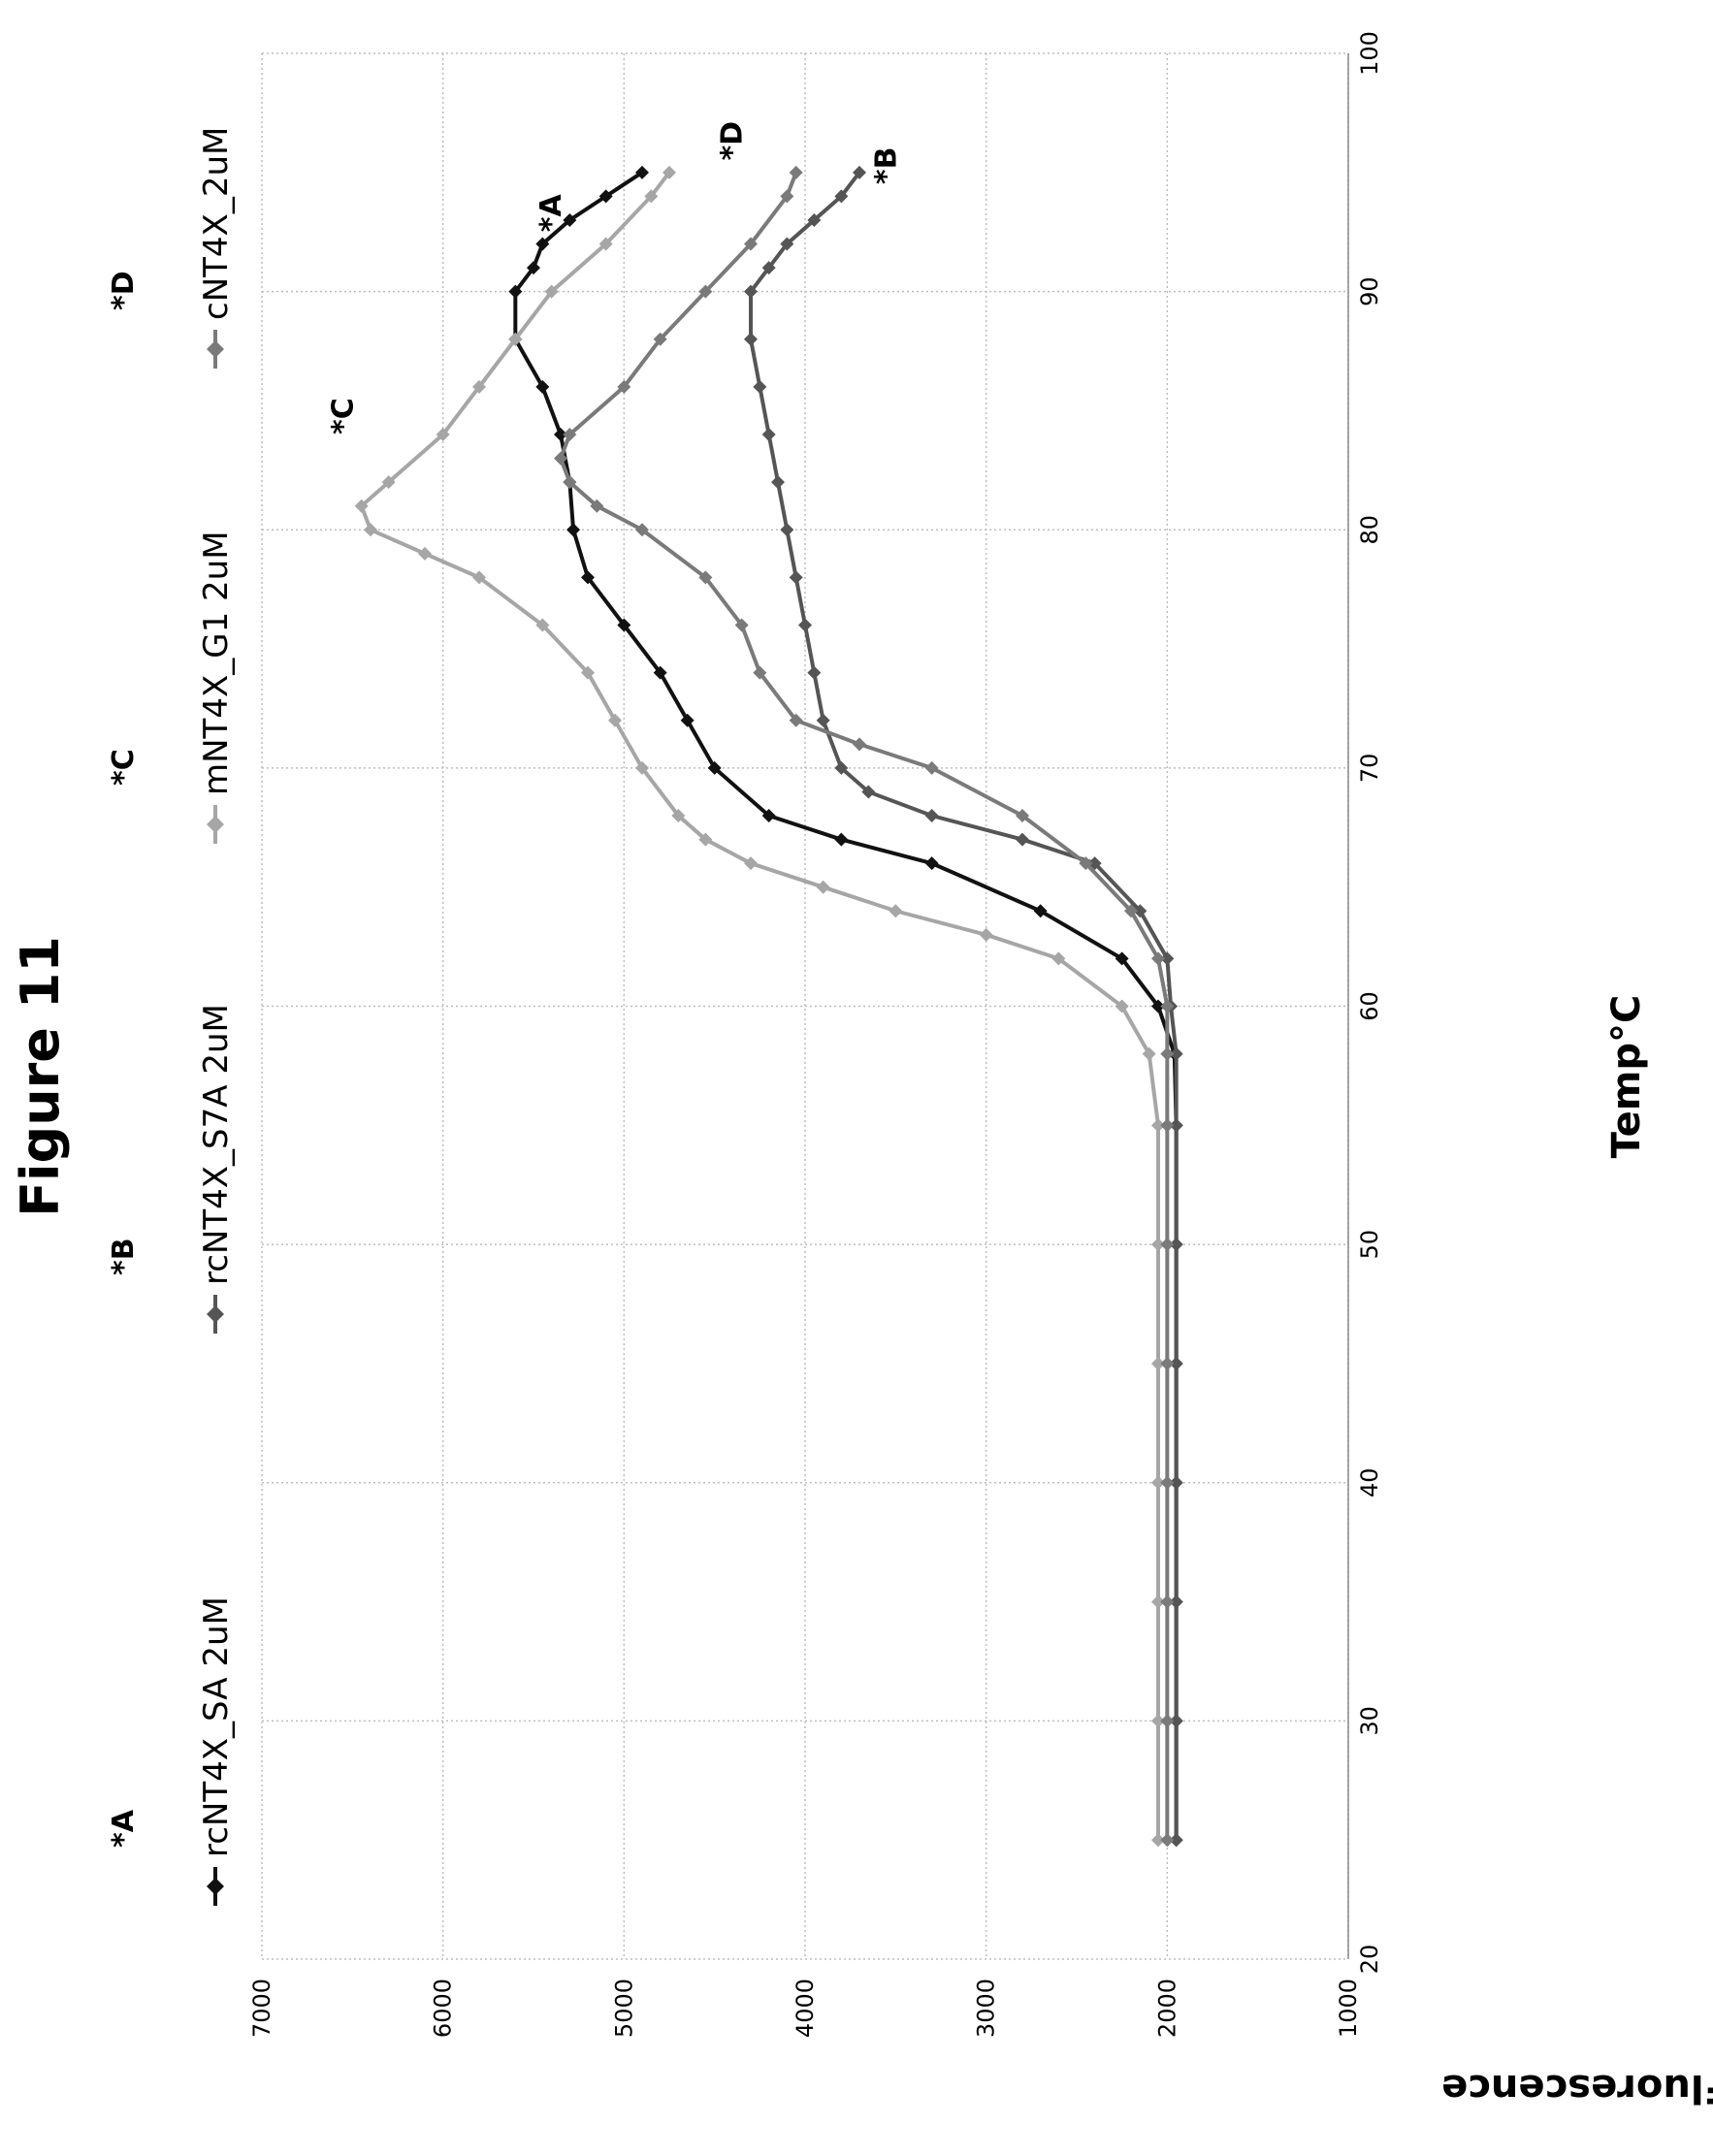 This screenshot has width=1713, height=2156. I want to click on x-tick-group: 30, so click(1369, 1721).